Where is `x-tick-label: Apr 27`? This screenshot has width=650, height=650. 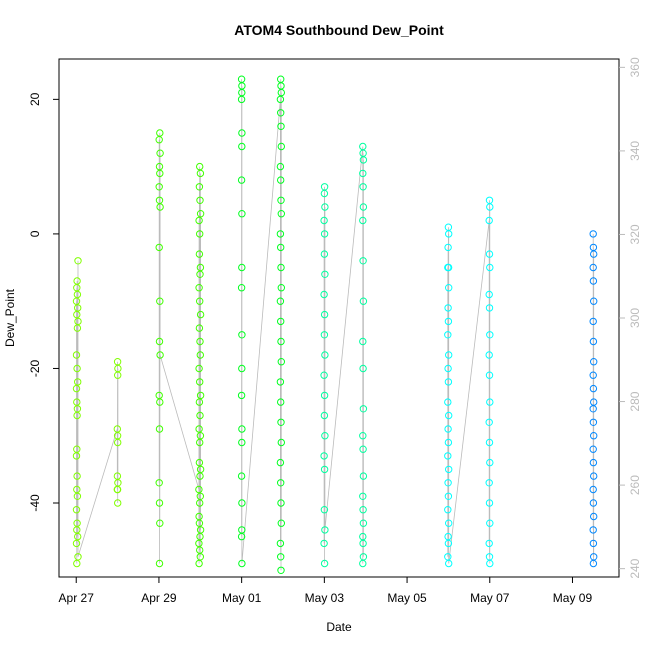
x-tick-label: Apr 27 is located at coordinates (77, 598).